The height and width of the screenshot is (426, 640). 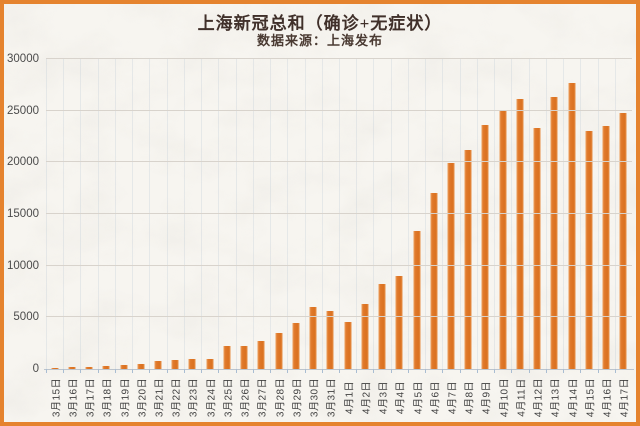 I want to click on bar-slot: 3月22日, so click(x=175, y=238).